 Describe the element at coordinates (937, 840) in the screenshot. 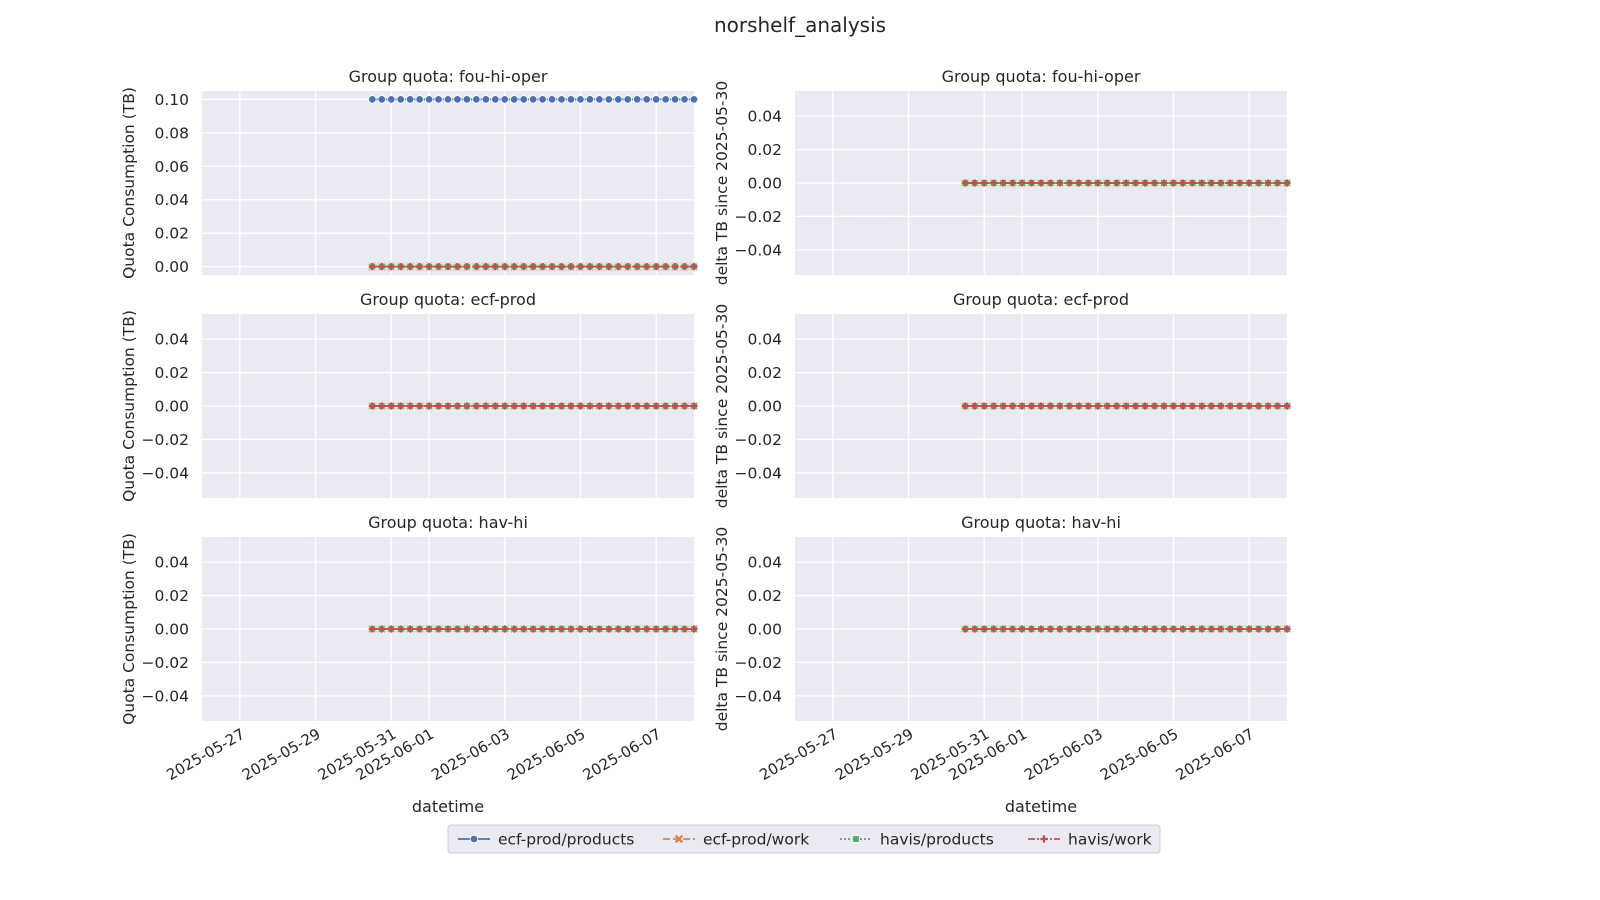

I see `legend-label: havis/products` at that location.